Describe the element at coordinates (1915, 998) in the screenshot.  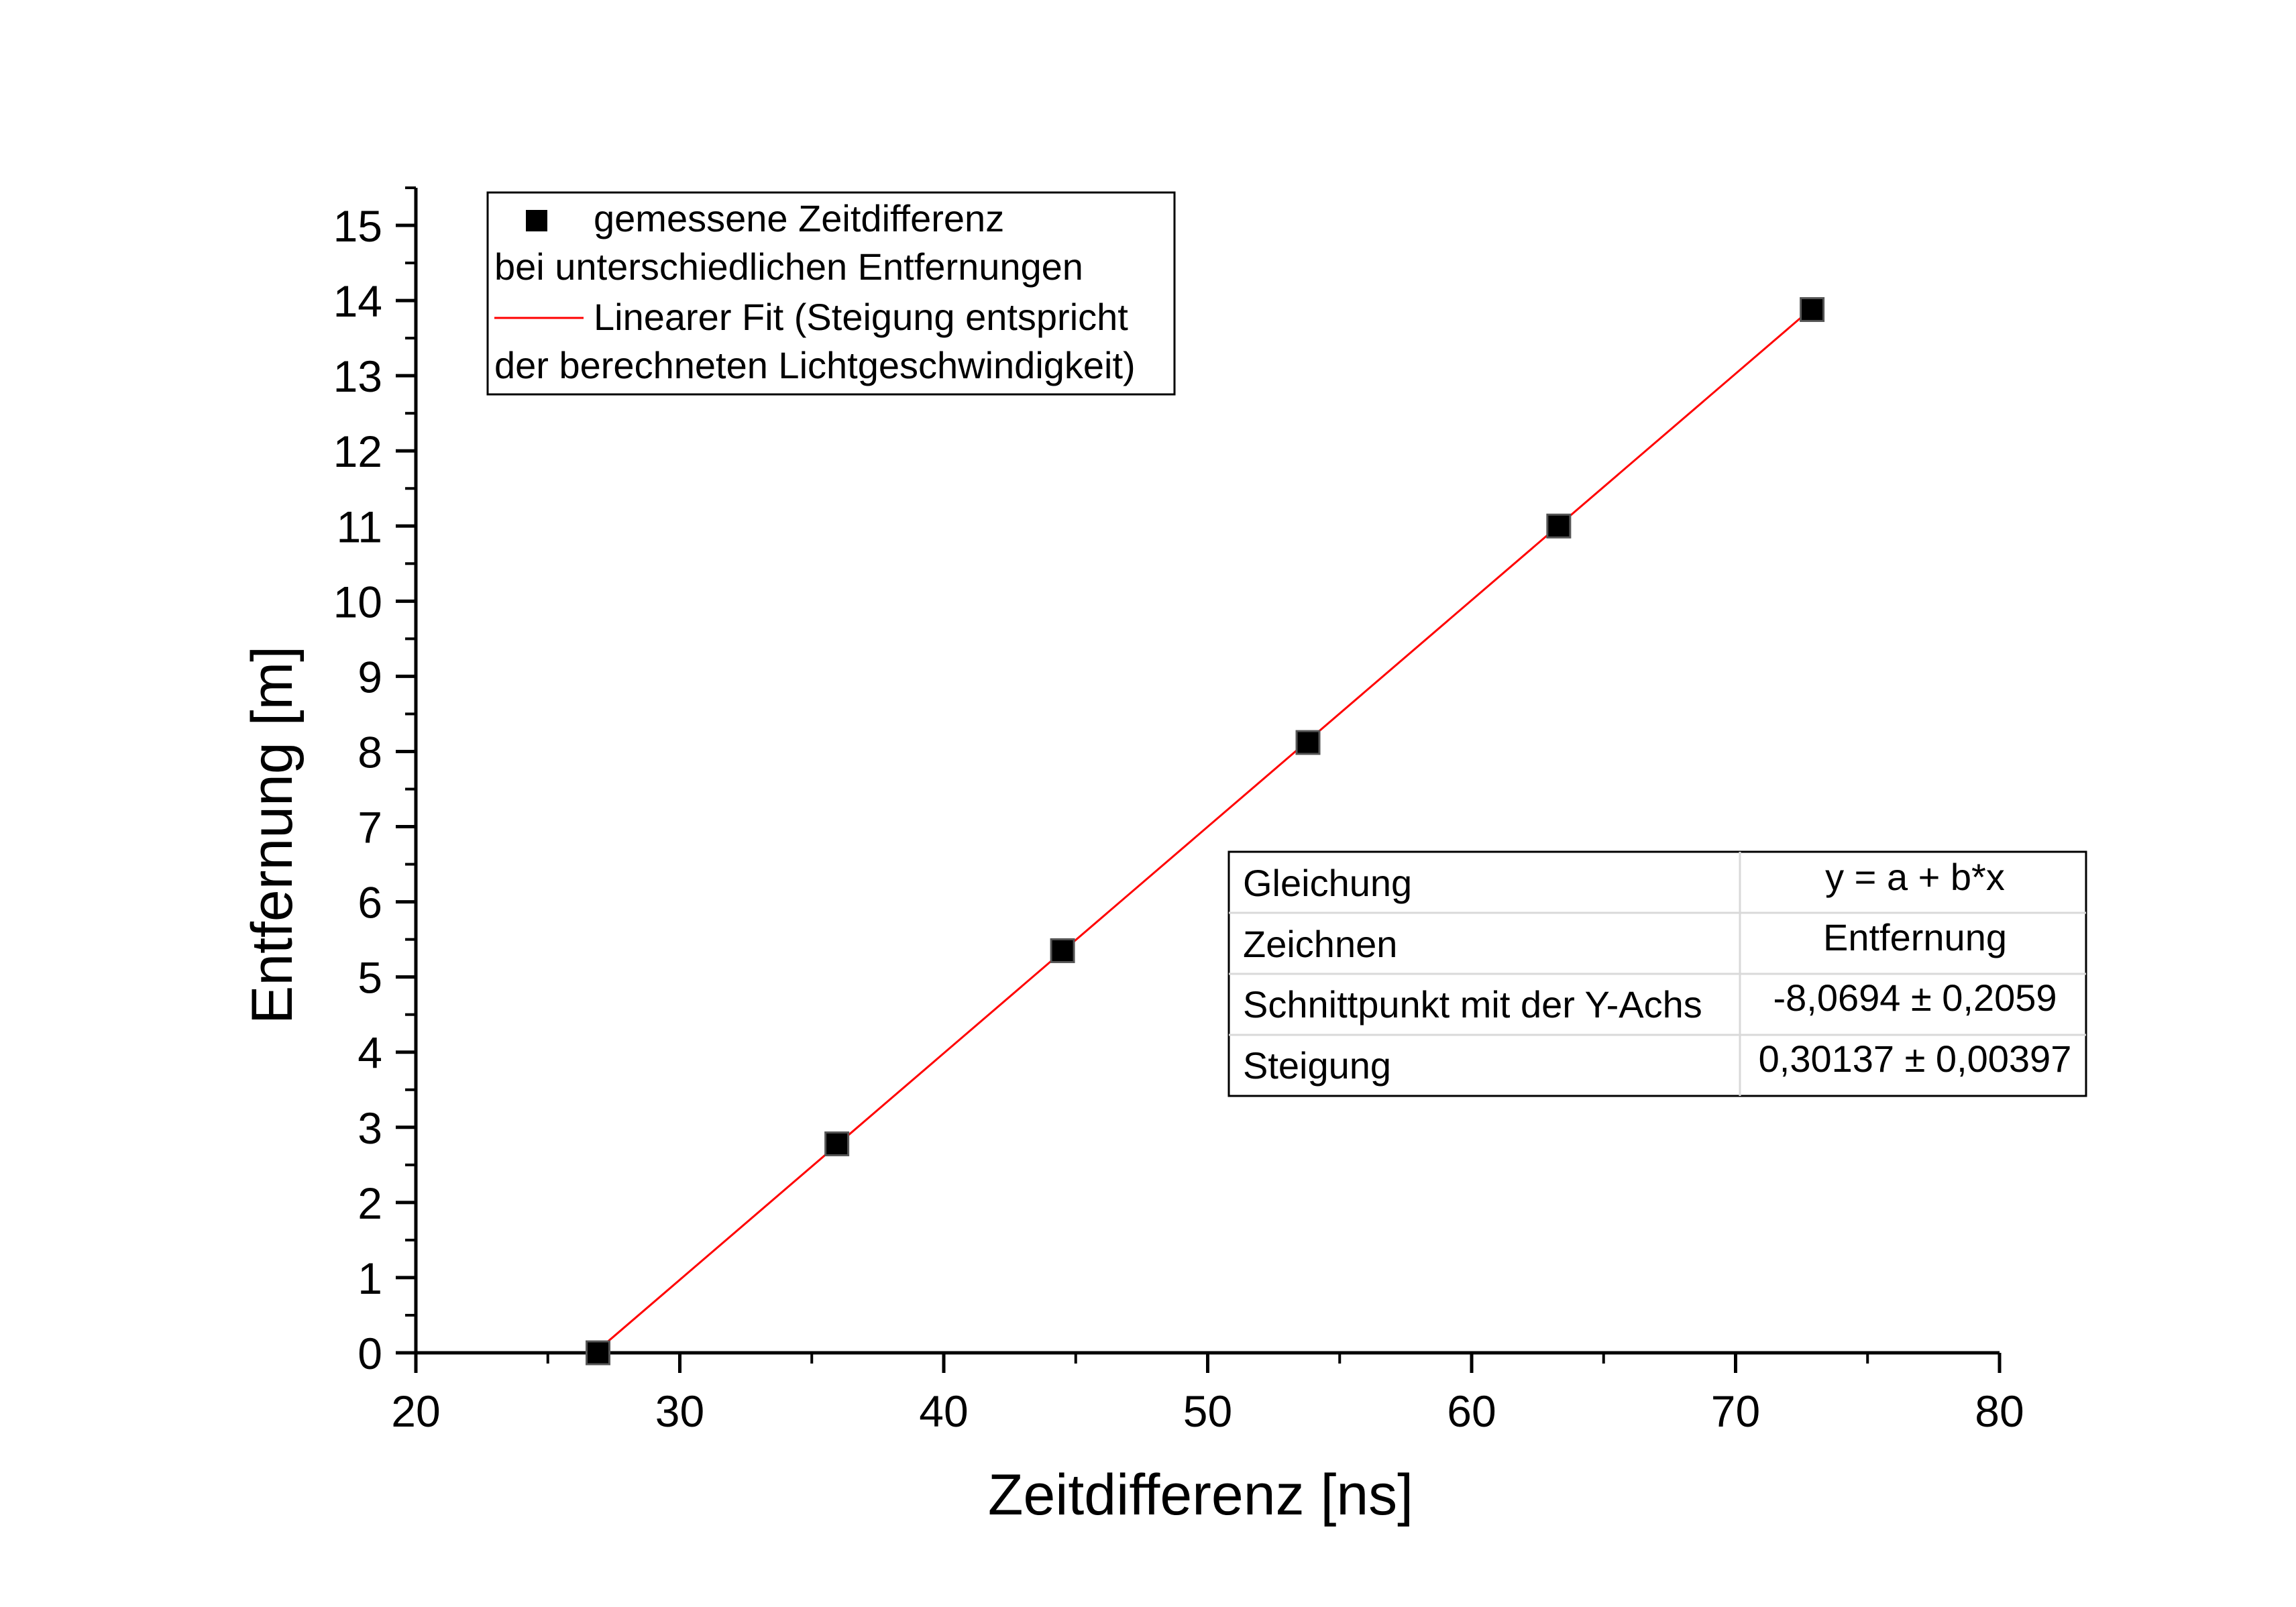
I see `fit-table-value-intercept: -8,0694 ± 0,2059` at that location.